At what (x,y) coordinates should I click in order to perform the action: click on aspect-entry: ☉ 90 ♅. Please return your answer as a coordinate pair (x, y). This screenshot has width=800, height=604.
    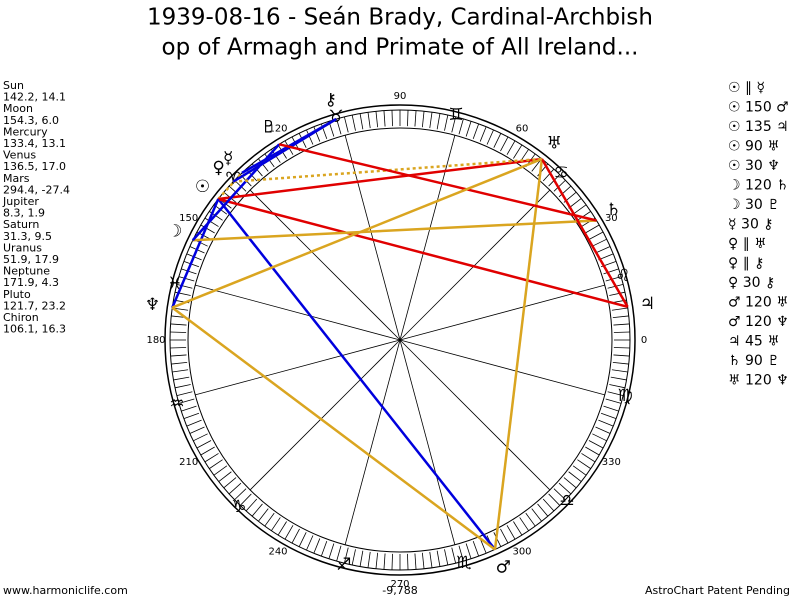
    Looking at the image, I should click on (754, 147).